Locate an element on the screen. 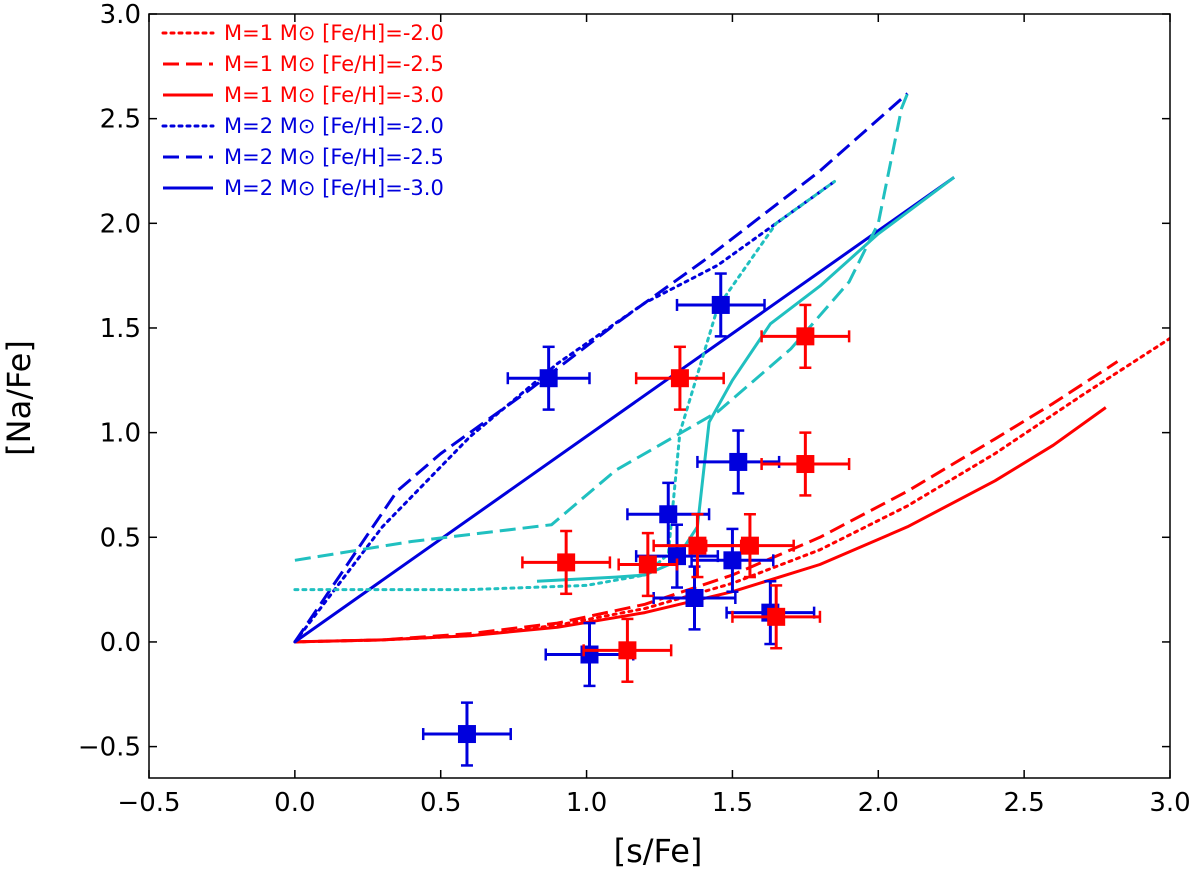 The width and height of the screenshot is (1200, 873). x-tick-label: 0.0 is located at coordinates (294, 803).